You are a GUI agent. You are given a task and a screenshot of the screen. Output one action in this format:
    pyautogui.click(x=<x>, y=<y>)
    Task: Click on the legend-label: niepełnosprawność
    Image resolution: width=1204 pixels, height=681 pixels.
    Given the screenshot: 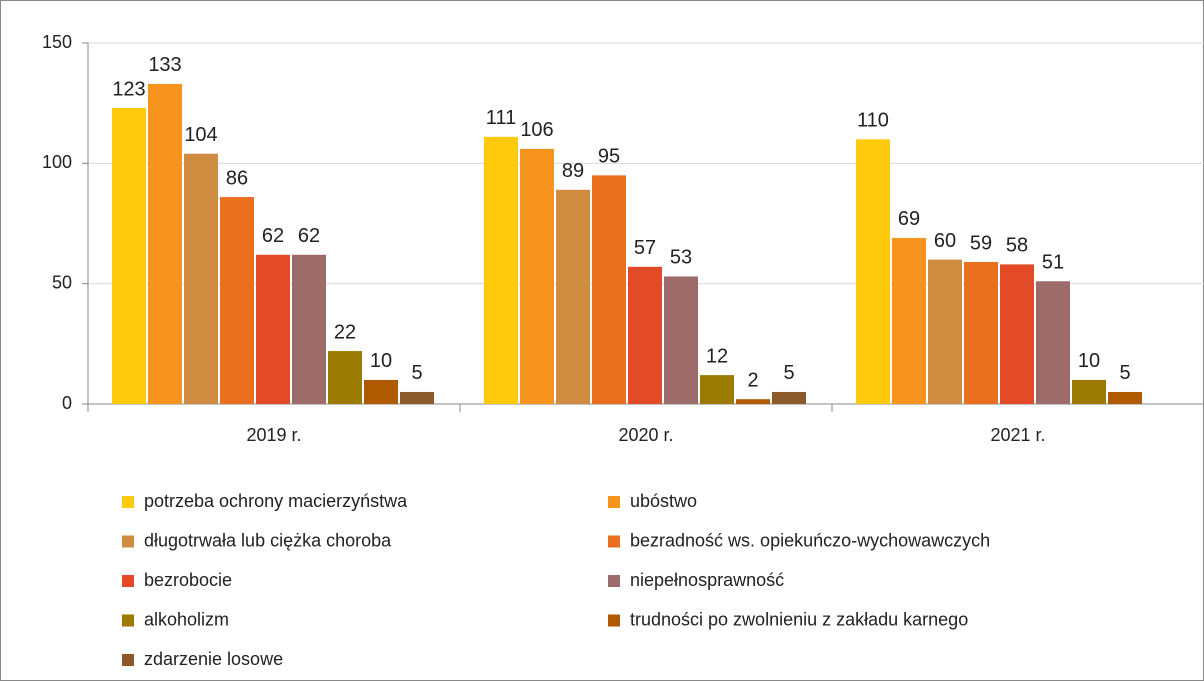 What is the action you would take?
    pyautogui.click(x=707, y=580)
    